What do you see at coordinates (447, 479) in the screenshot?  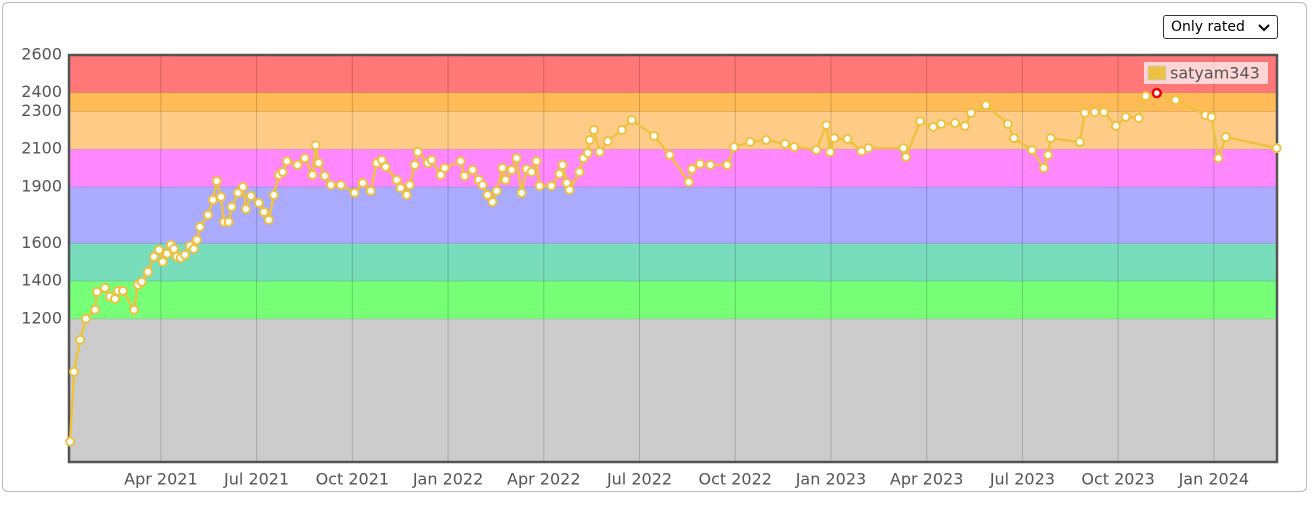 I see `x-tick-label: Jan 2022` at bounding box center [447, 479].